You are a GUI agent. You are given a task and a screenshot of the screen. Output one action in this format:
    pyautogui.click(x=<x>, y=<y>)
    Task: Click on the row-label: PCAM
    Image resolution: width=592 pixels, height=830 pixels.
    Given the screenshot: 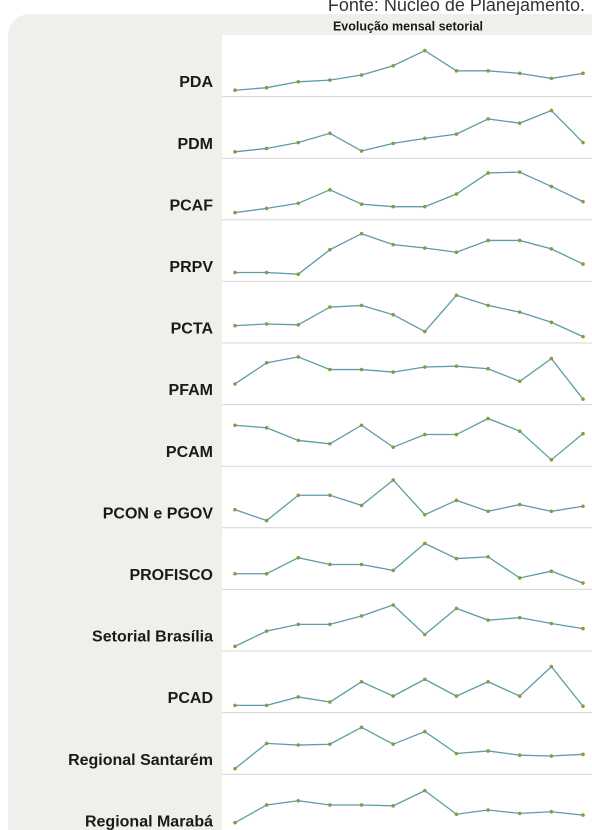 What is the action you would take?
    pyautogui.click(x=189, y=452)
    